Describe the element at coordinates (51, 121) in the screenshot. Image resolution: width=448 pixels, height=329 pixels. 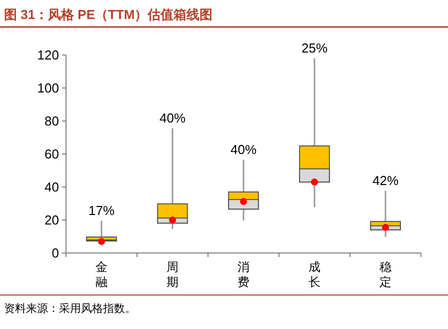
I see `y-tick-label: 80` at that location.